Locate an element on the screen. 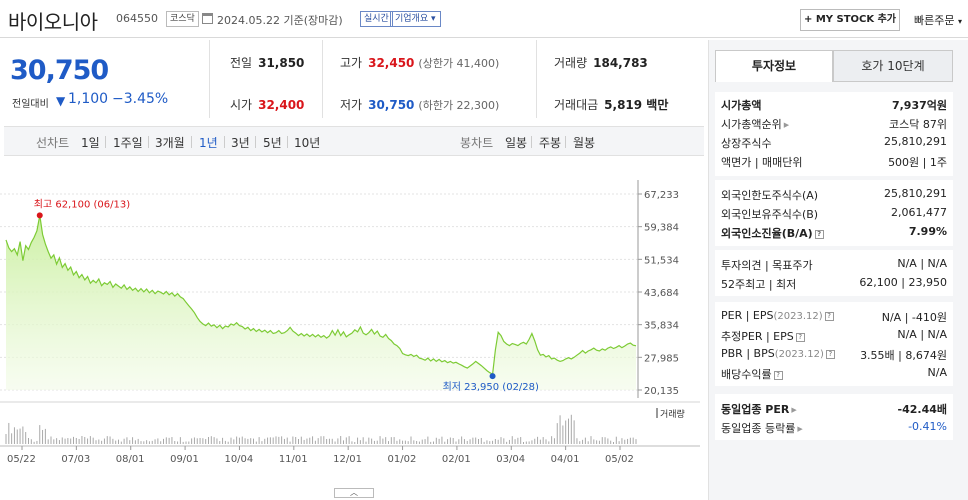 Image resolution: width=968 pixels, height=500 pixels. tab-investment-info: 투자정보 is located at coordinates (774, 66).